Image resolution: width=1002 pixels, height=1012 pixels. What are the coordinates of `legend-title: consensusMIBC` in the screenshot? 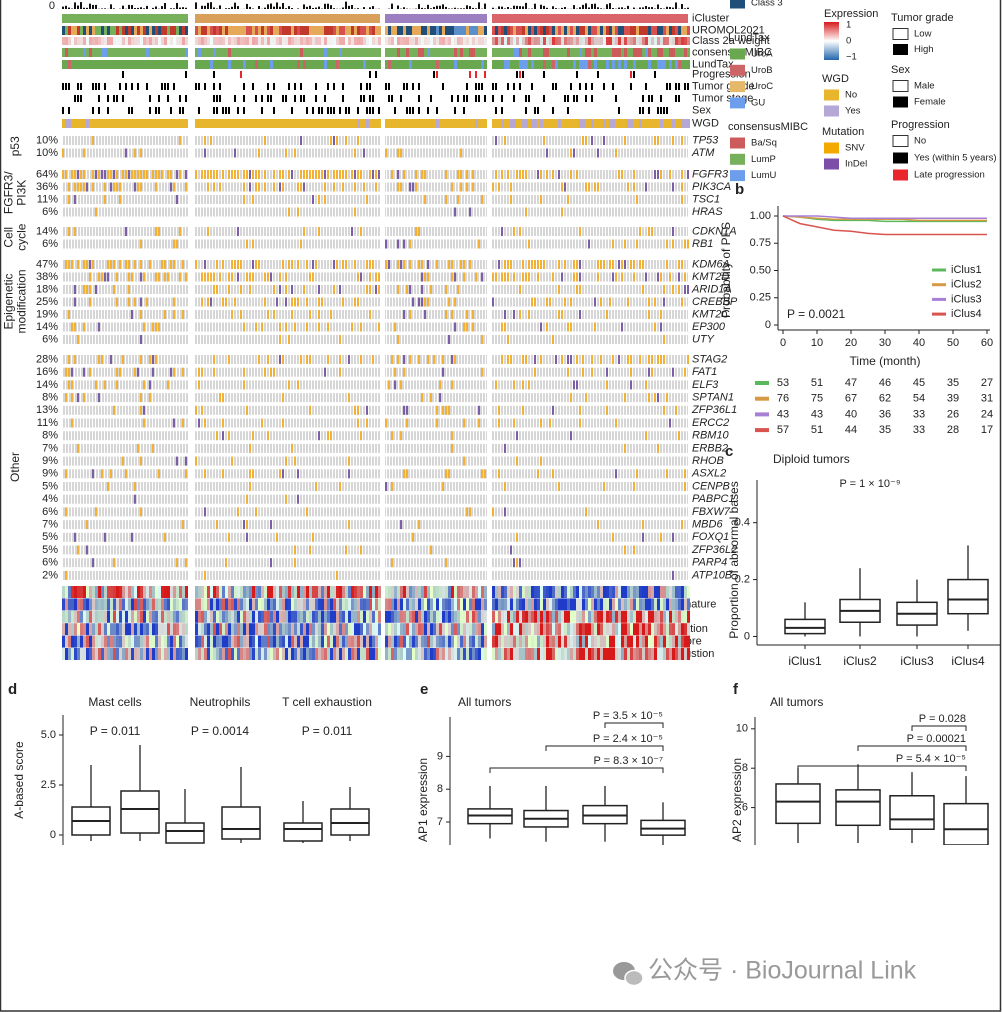 It's located at (768, 127).